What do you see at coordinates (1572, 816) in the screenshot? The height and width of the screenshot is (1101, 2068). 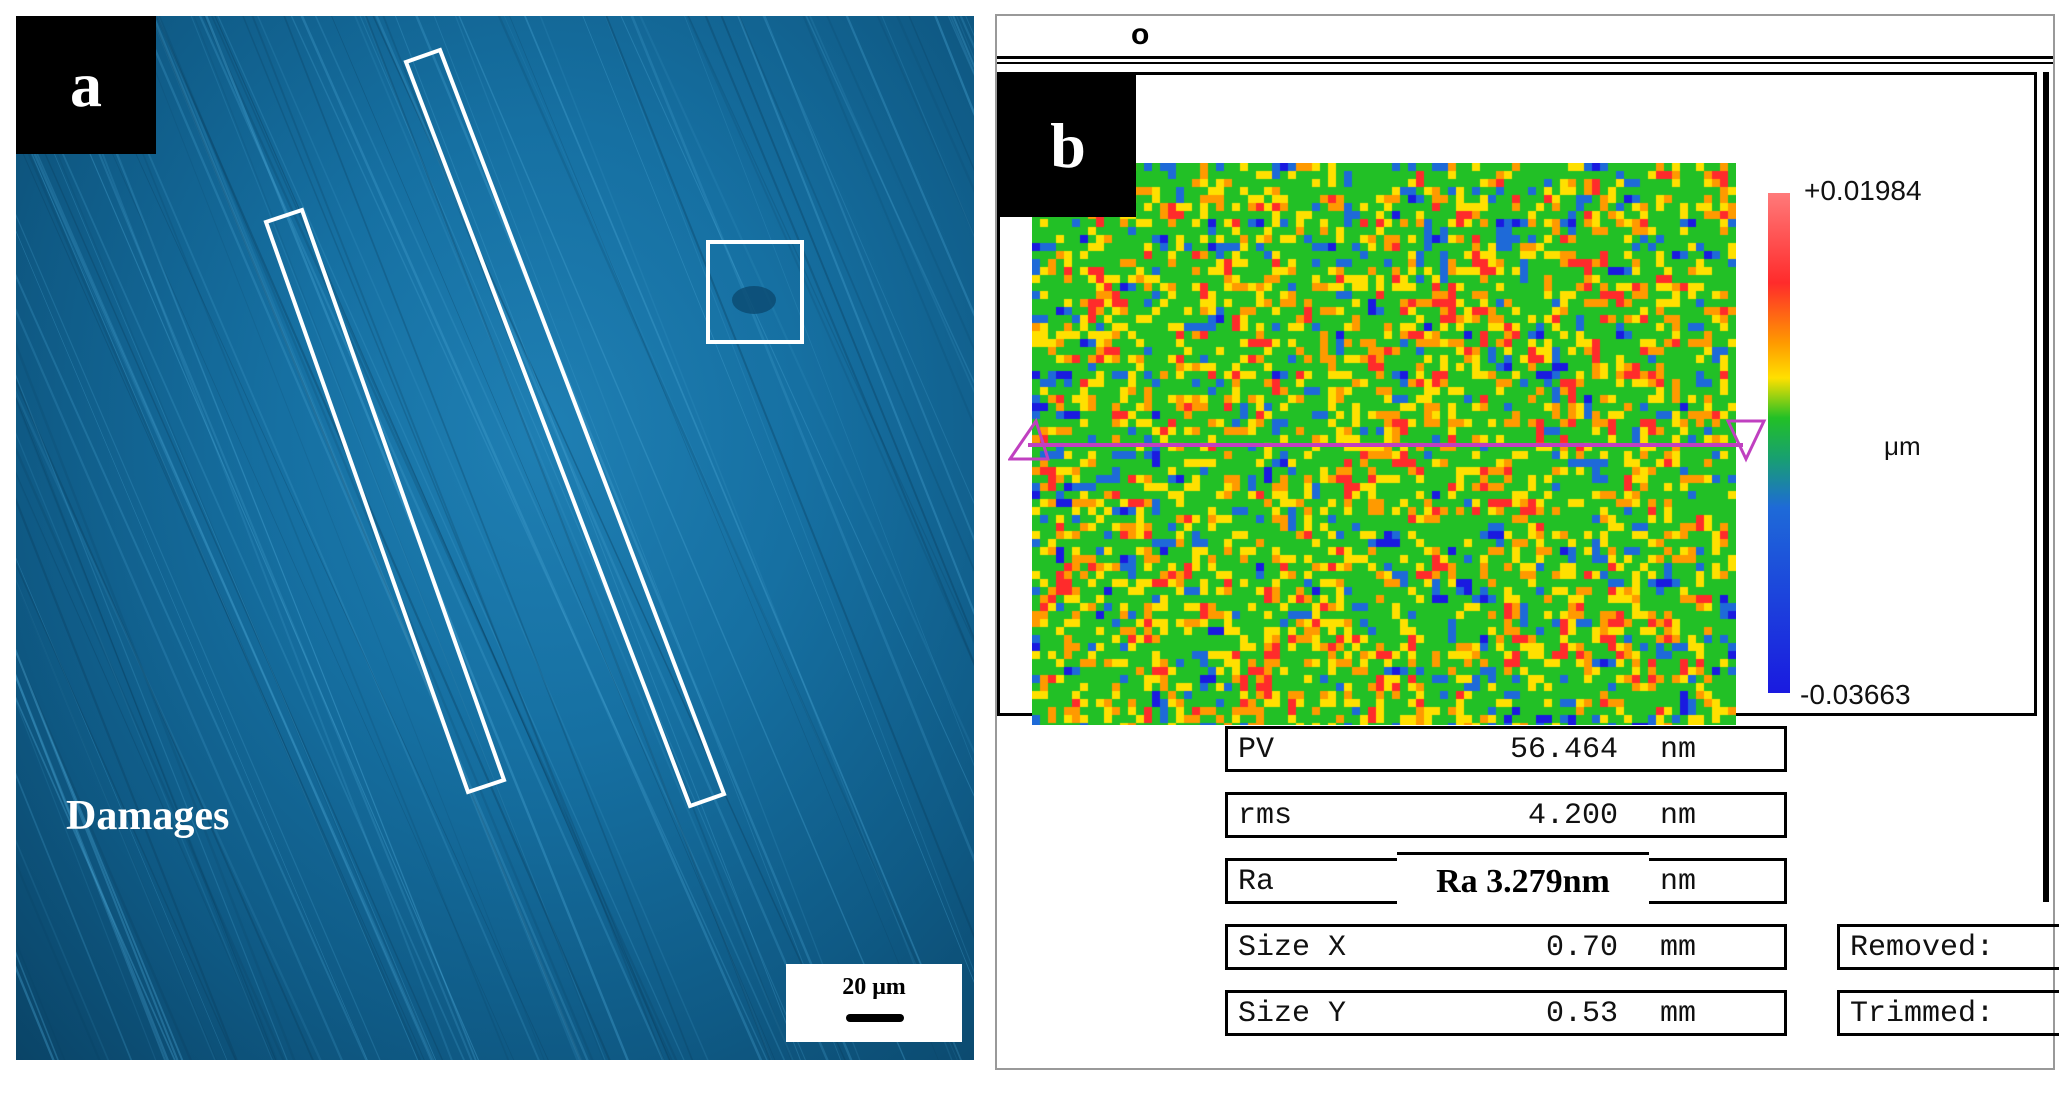 I see `stat-value: 4.200` at bounding box center [1572, 816].